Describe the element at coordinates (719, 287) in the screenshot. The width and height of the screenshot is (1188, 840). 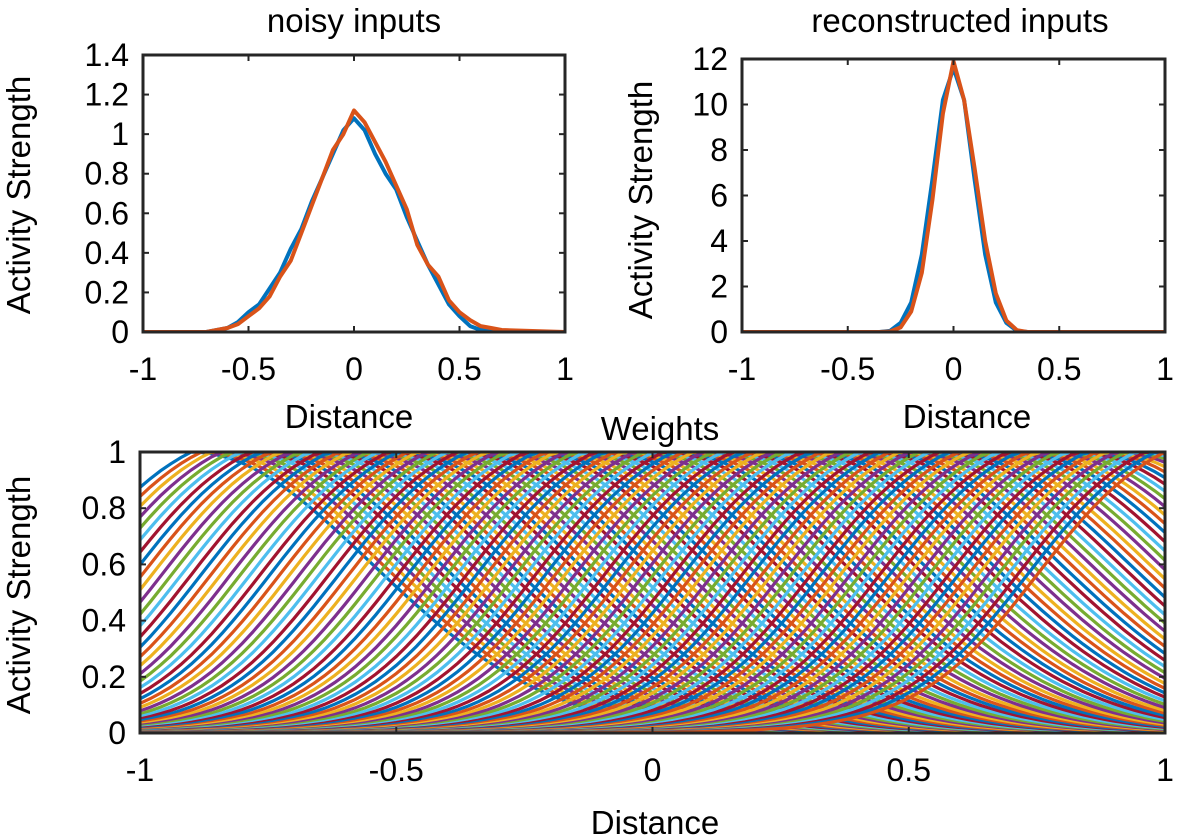
I see `y-tick-label: 2` at that location.